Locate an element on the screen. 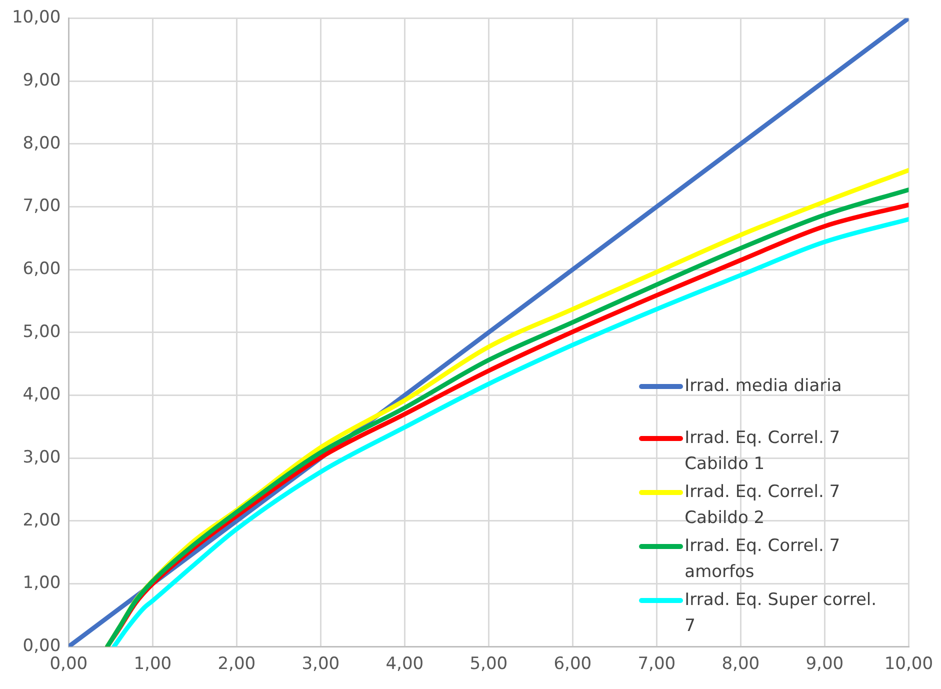  x-tick-label: 0,00 is located at coordinates (69, 664).